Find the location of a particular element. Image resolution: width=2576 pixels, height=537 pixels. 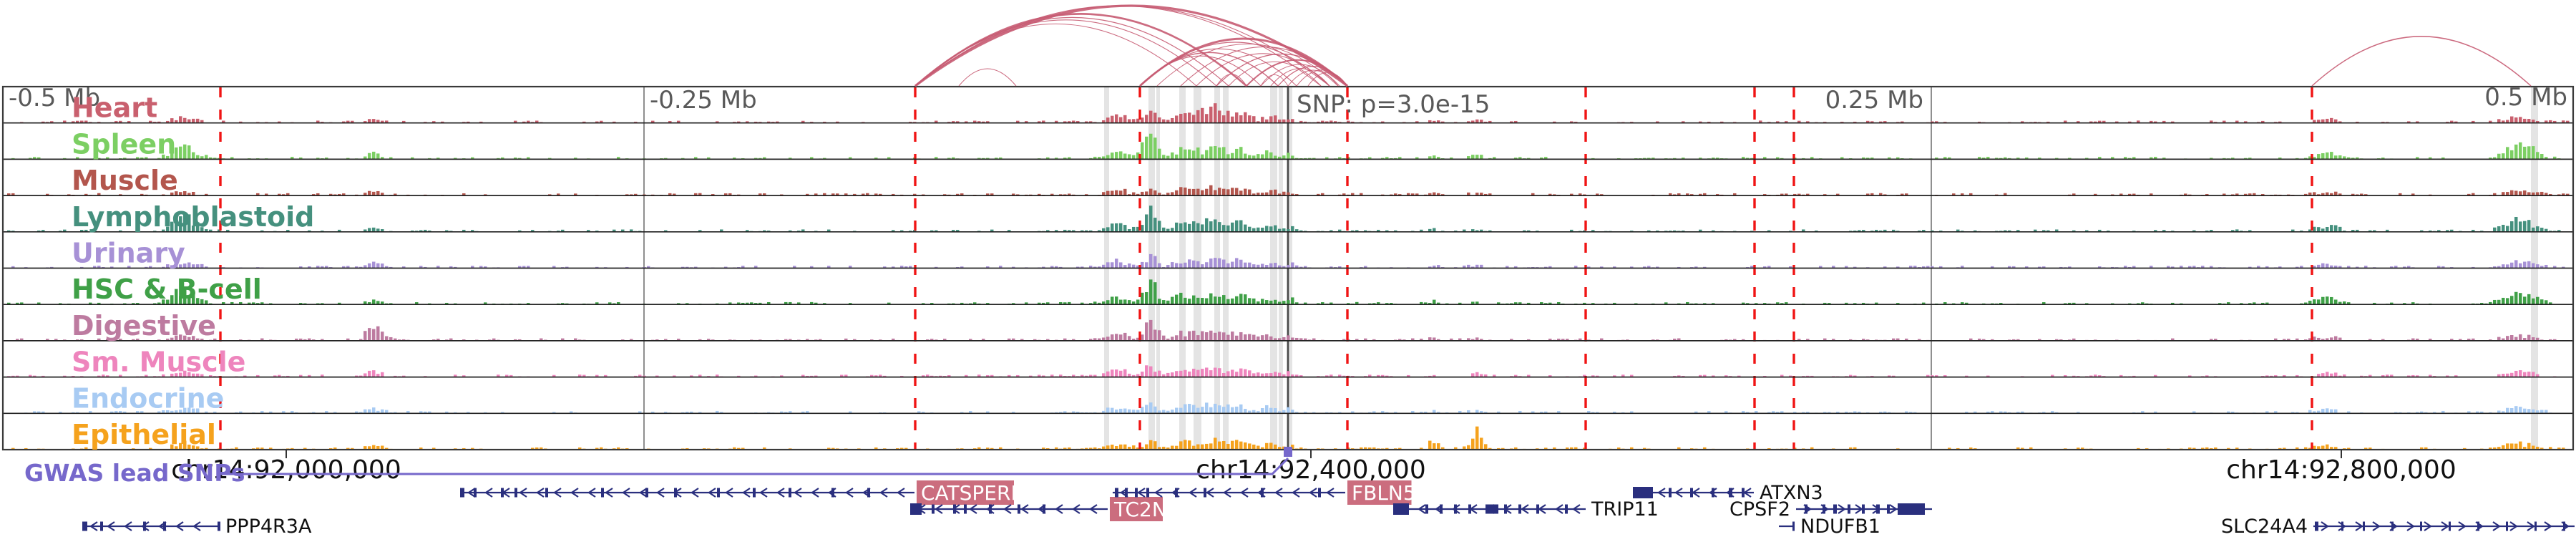

track-label-heart: Heart is located at coordinates (114, 108).